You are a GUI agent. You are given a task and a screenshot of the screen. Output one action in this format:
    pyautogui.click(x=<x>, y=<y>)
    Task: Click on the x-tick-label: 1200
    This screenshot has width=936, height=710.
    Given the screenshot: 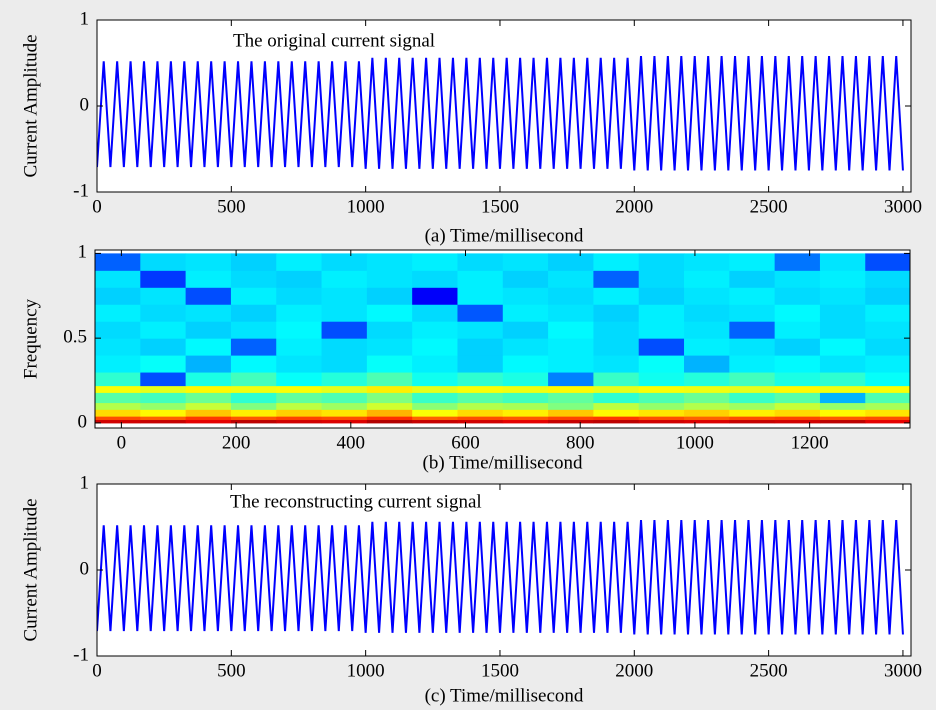 What is the action you would take?
    pyautogui.click(x=810, y=442)
    